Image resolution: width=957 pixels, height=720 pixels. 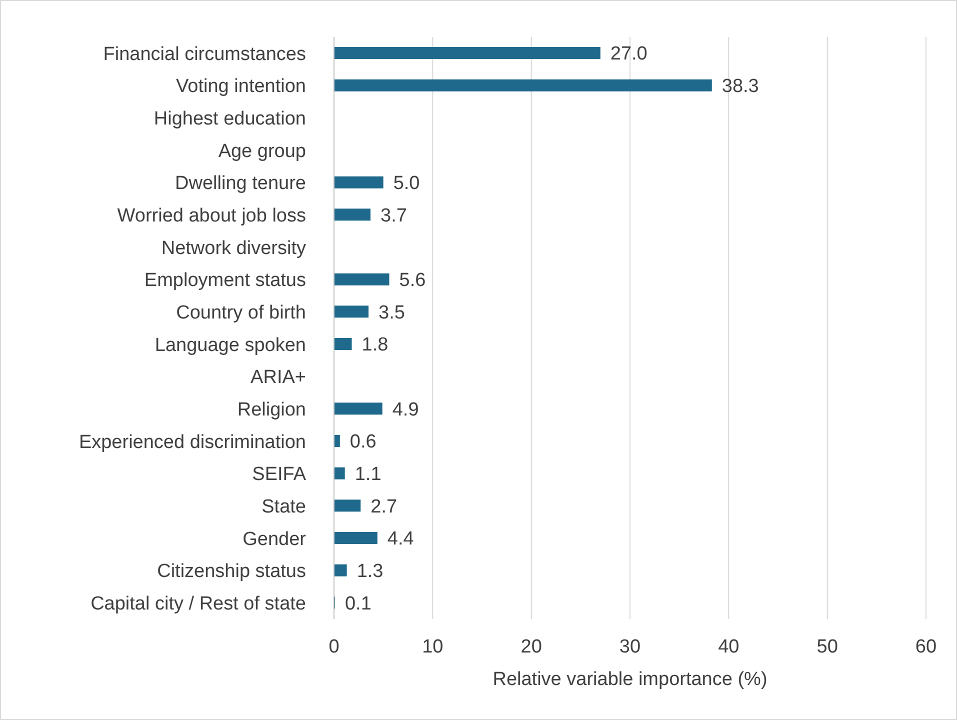 What do you see at coordinates (384, 507) in the screenshot?
I see `data-label: 2.7` at bounding box center [384, 507].